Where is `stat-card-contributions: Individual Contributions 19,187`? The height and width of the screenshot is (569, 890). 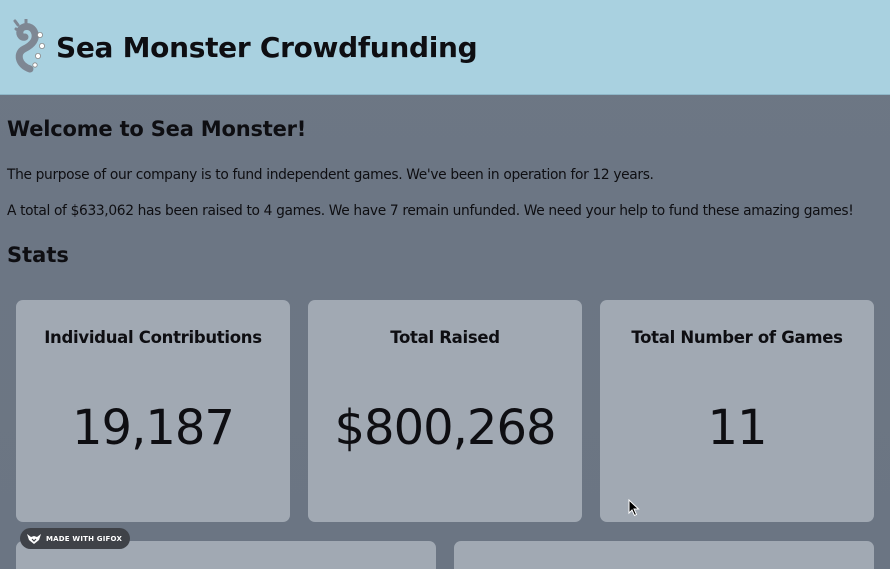 stat-card-contributions: Individual Contributions 19,187 is located at coordinates (153, 411).